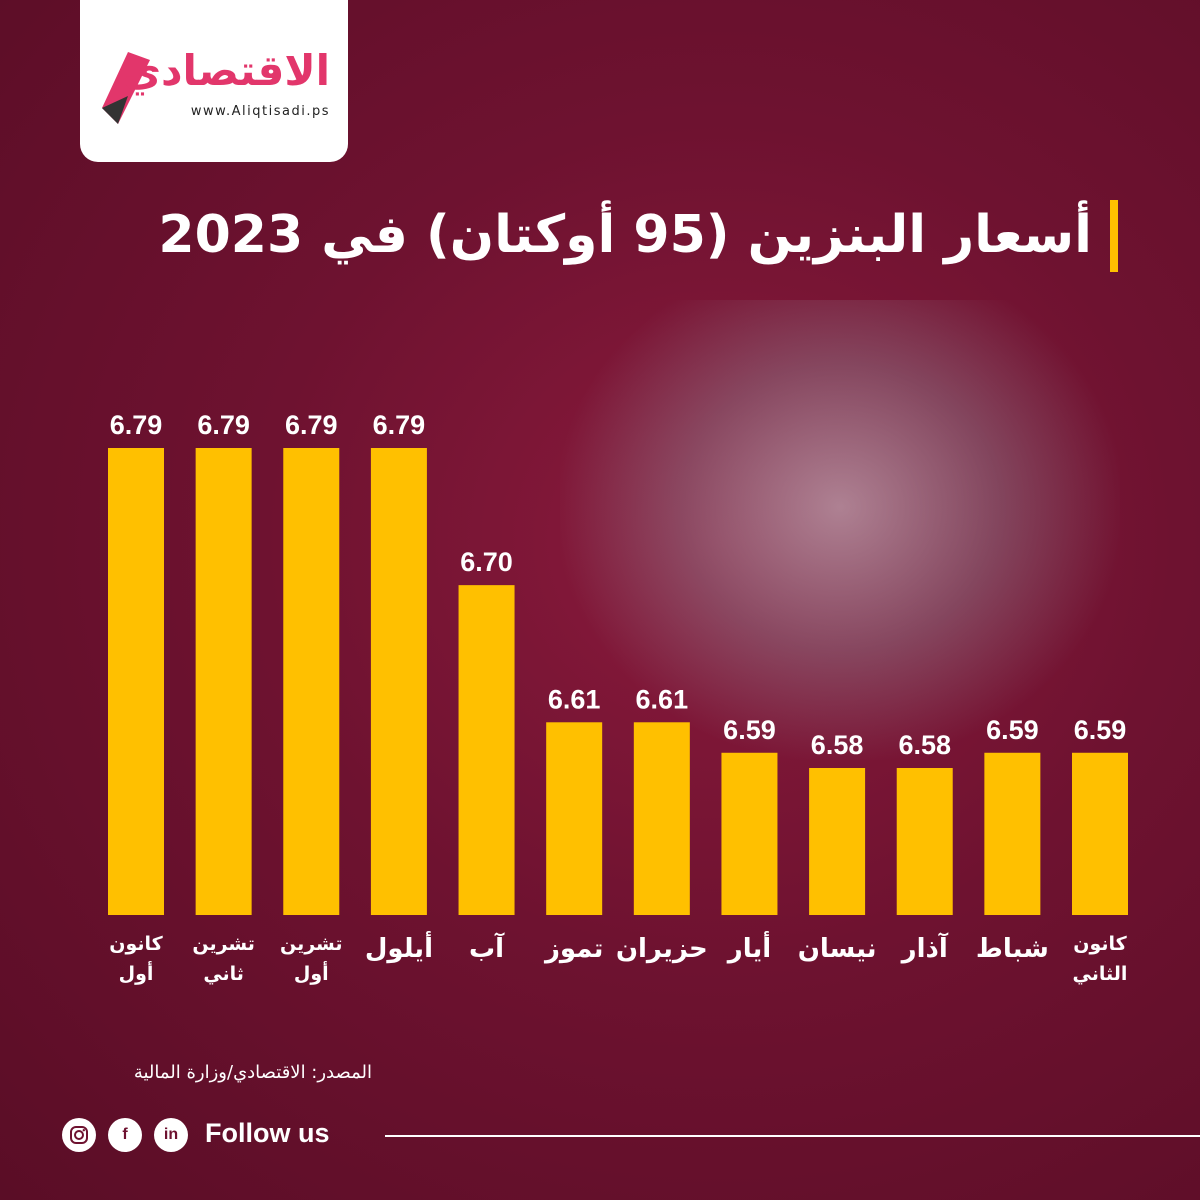 This screenshot has height=1200, width=1200. I want to click on category-label: آب, so click(487, 948).